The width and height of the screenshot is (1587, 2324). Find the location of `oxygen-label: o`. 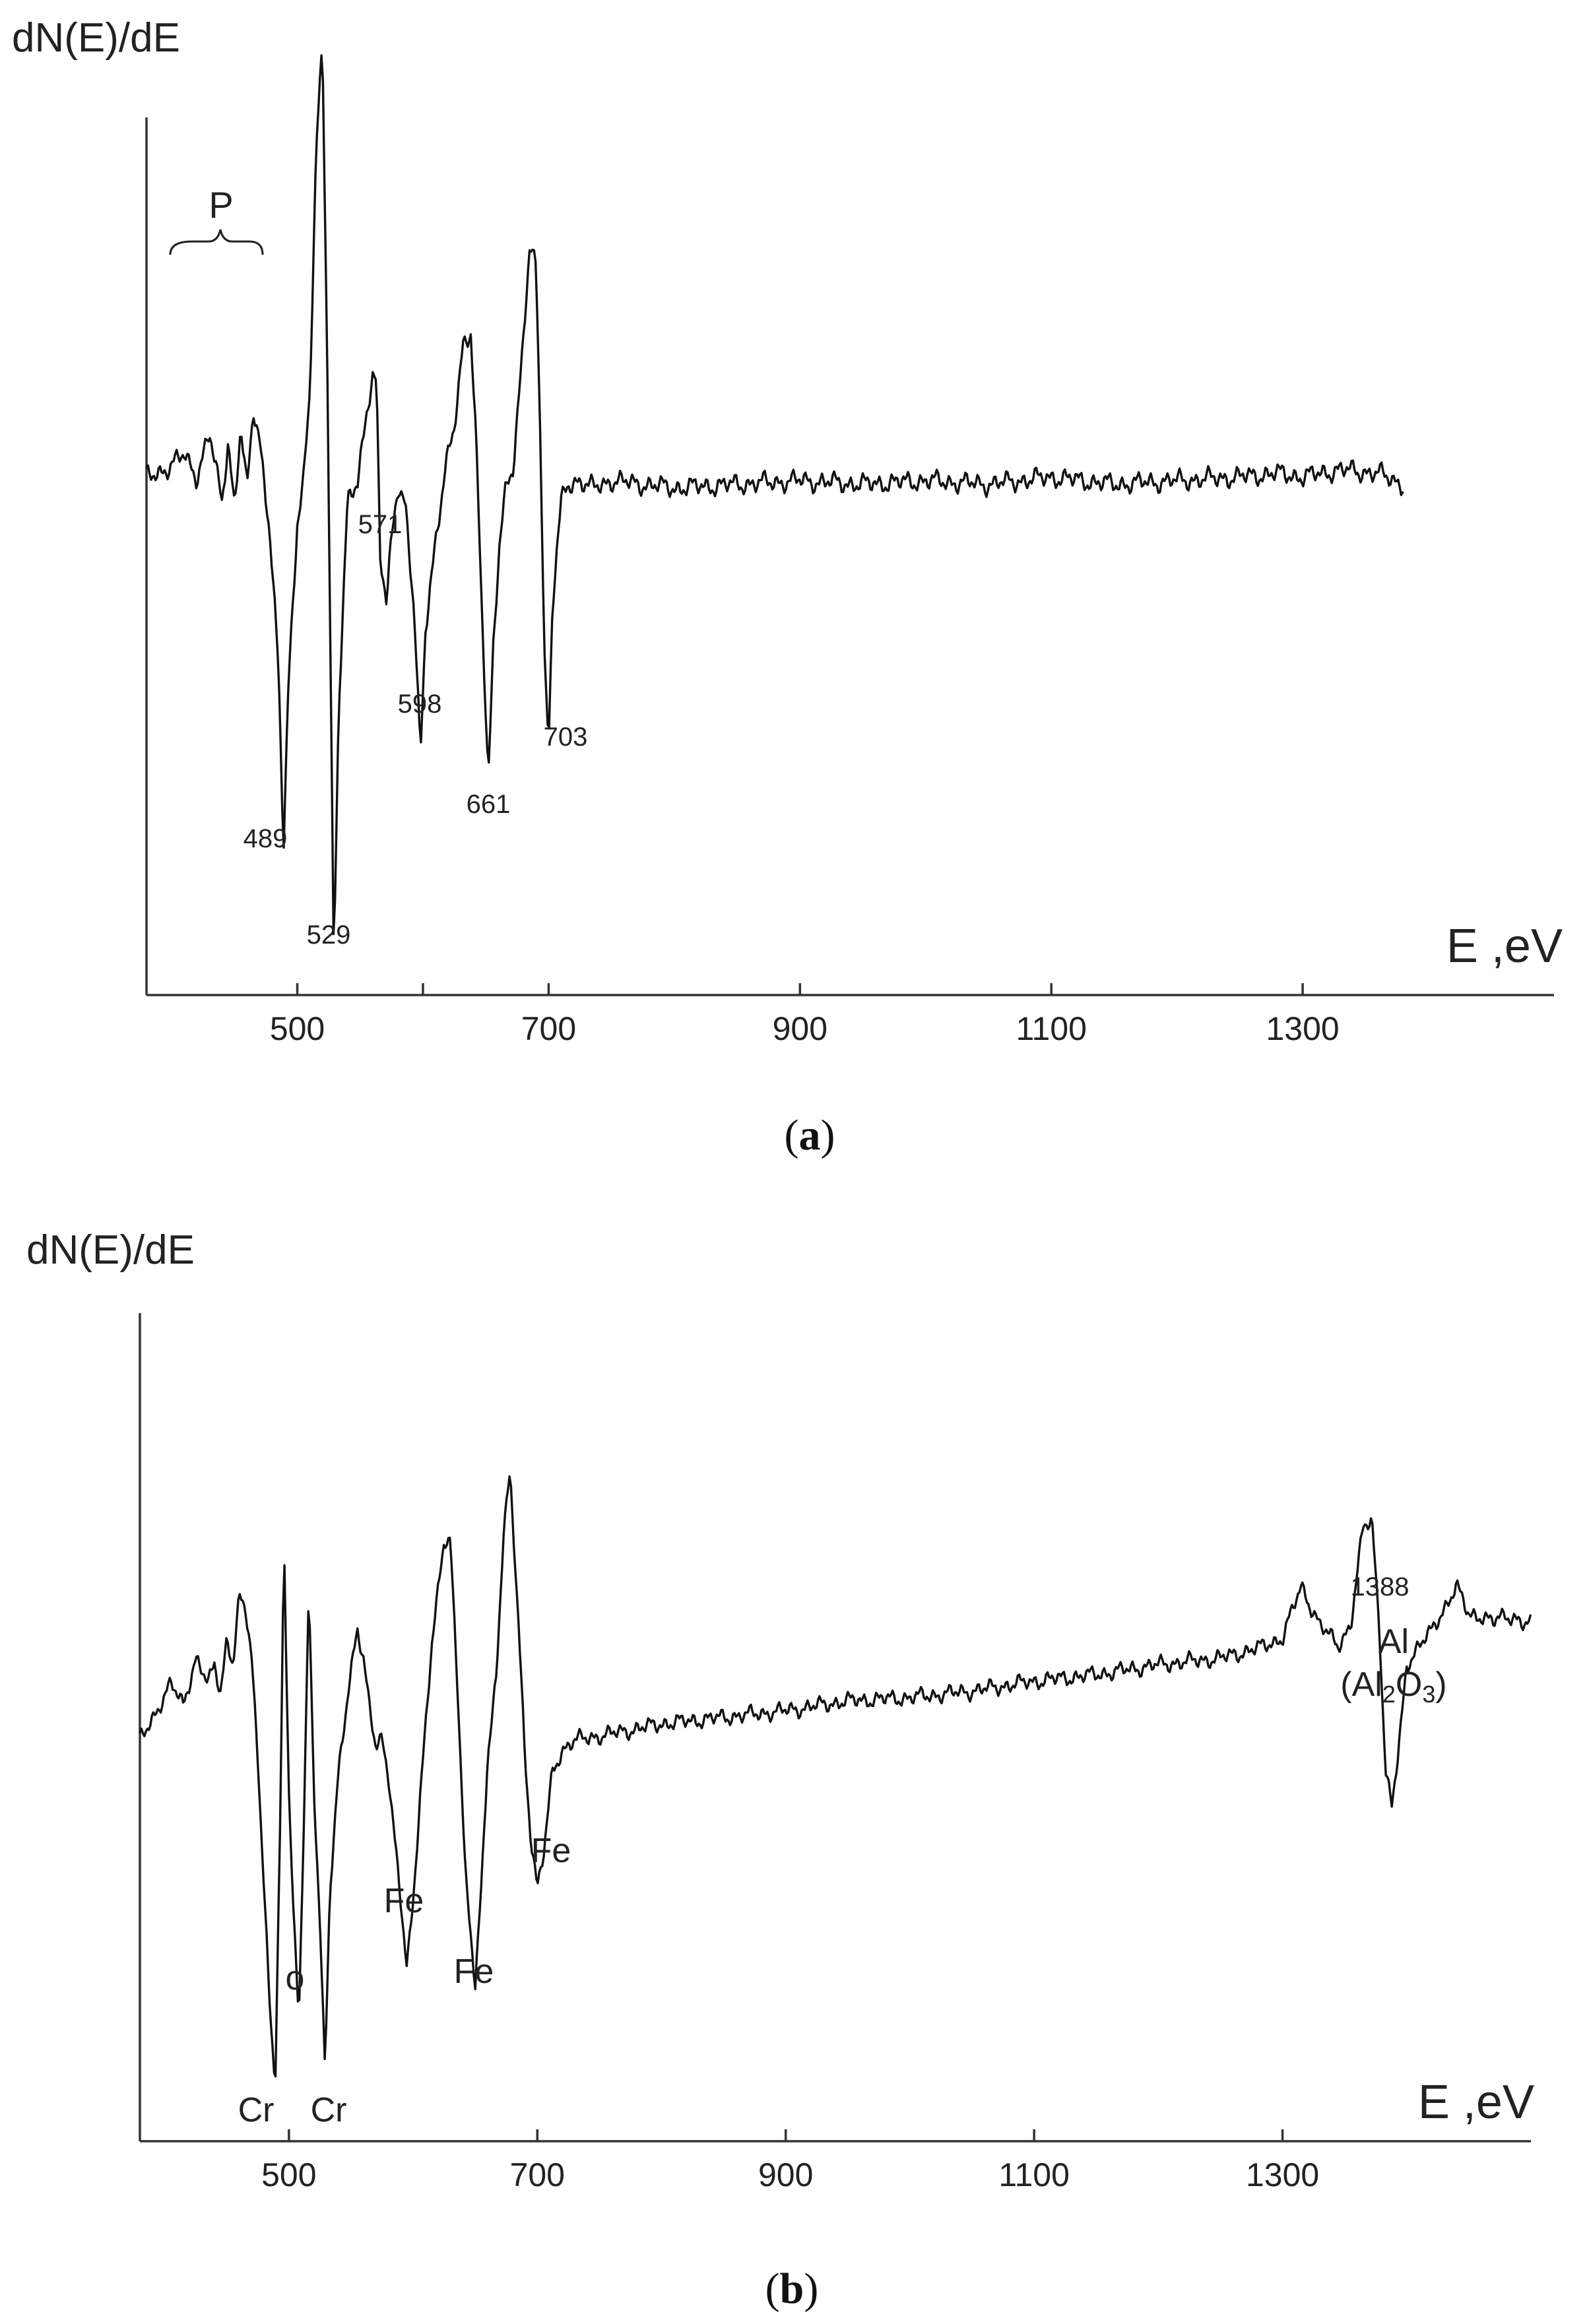

oxygen-label: o is located at coordinates (295, 1978).